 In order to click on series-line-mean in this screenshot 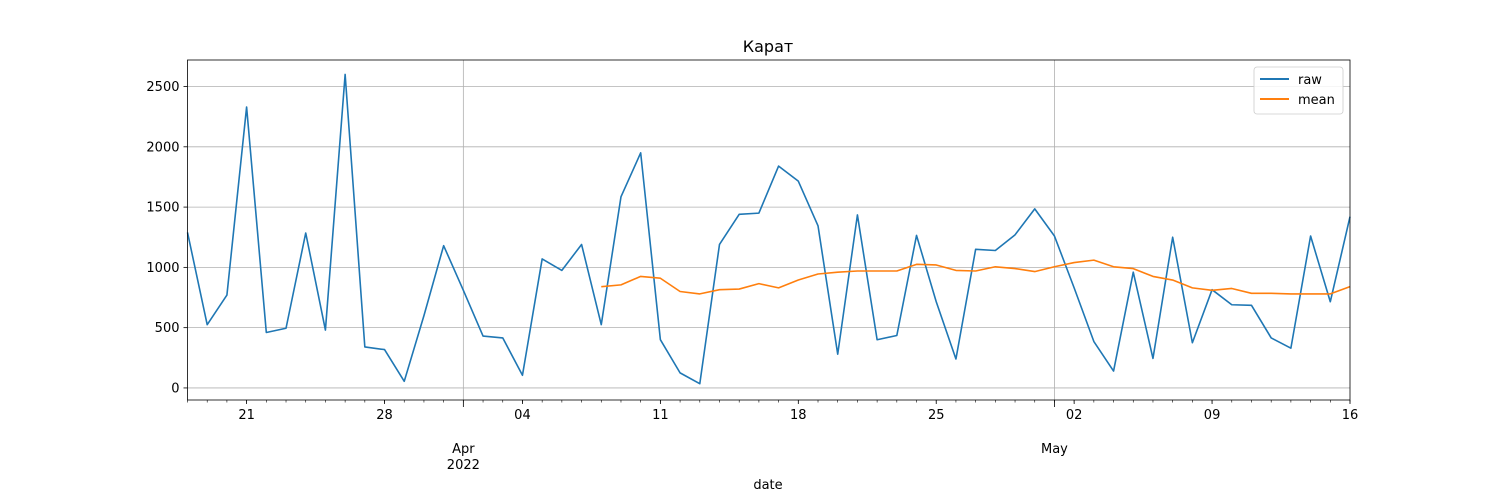, I will do `click(976, 277)`.